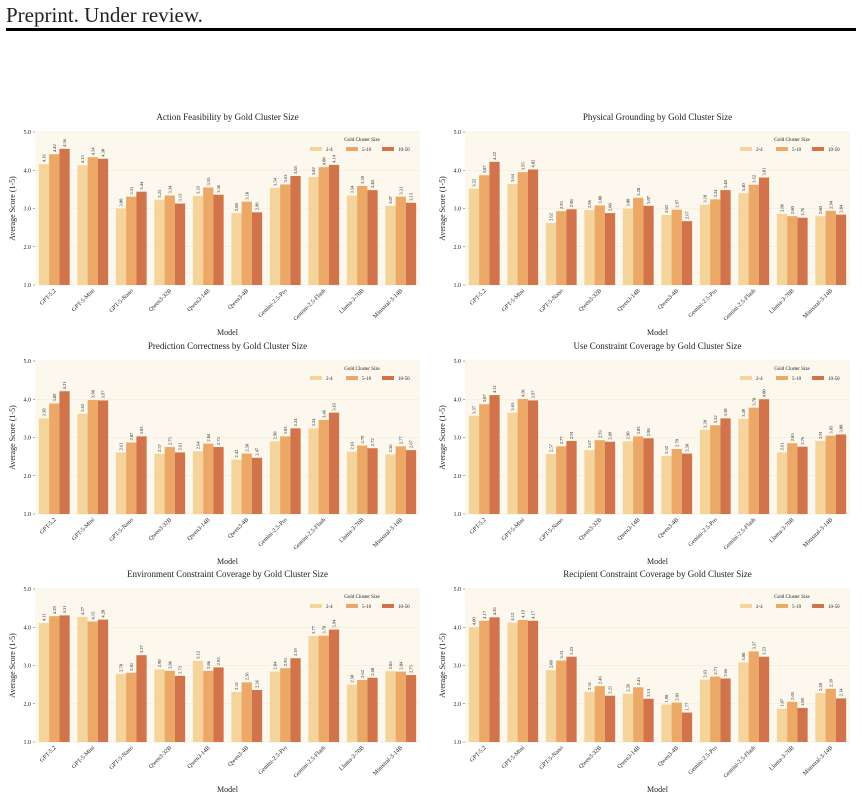 The image size is (862, 799). What do you see at coordinates (28, 590) in the screenshot?
I see `y-tick-label: 5.0` at bounding box center [28, 590].